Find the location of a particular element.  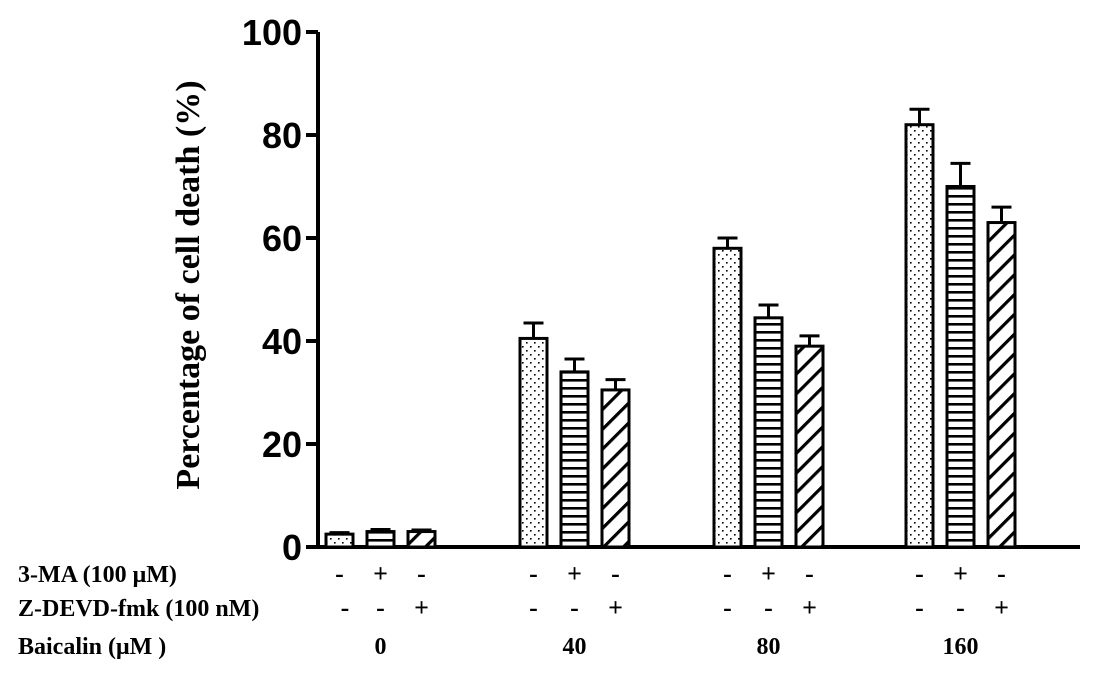

y-tick-label: 40 is located at coordinates (282, 341).